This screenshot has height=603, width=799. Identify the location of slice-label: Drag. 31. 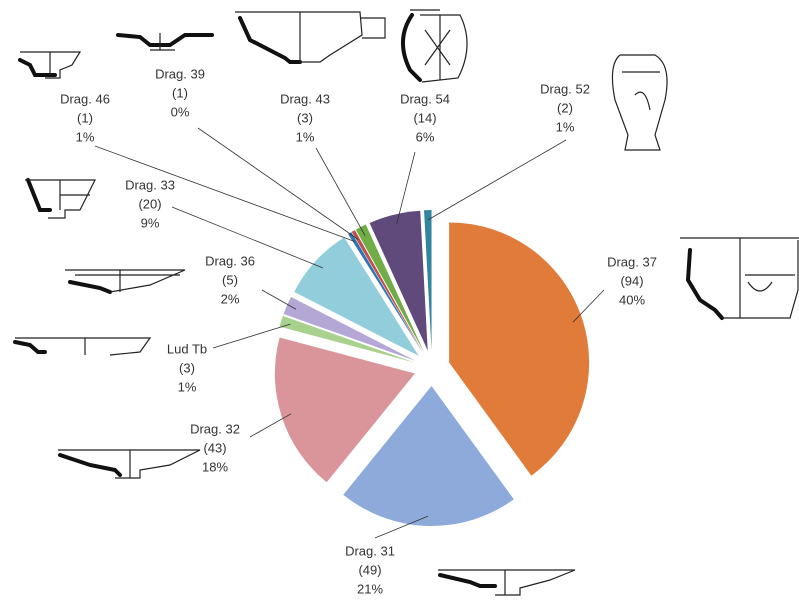
(370, 550).